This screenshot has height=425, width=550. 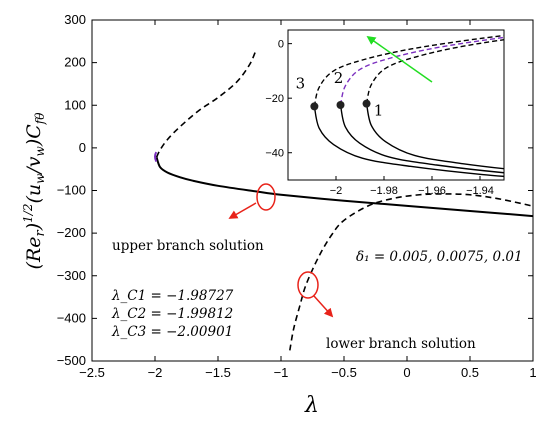 I want to click on y-tick-label: −400, so click(x=71, y=317).